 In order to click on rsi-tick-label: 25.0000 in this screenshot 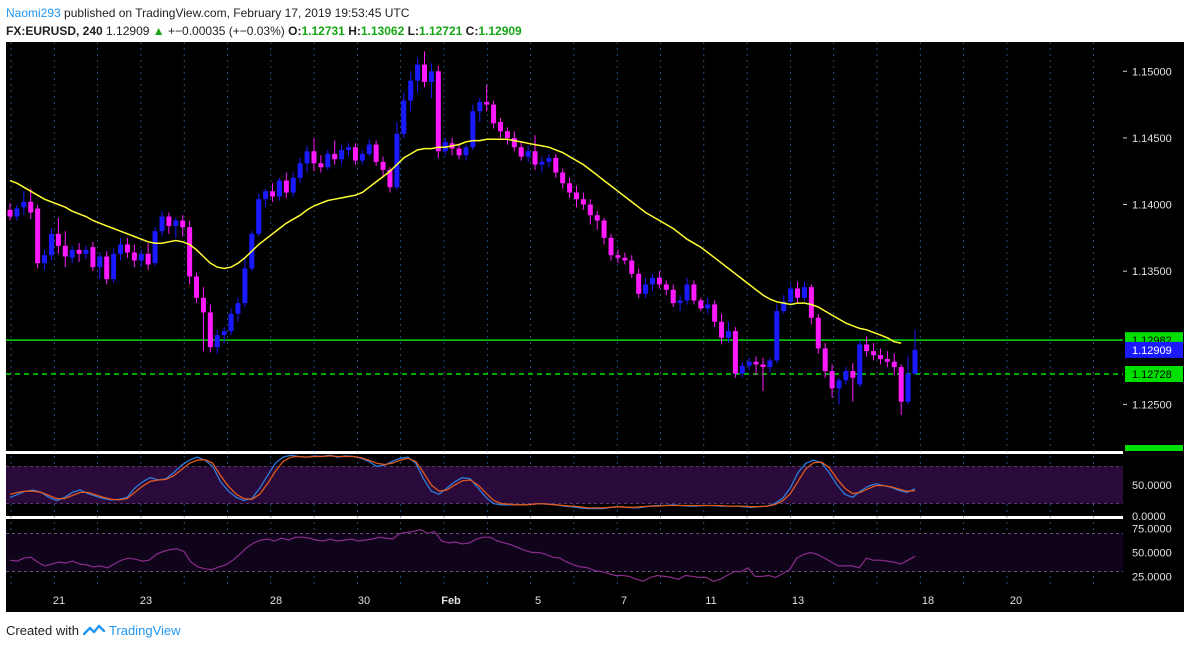, I will do `click(1152, 577)`.